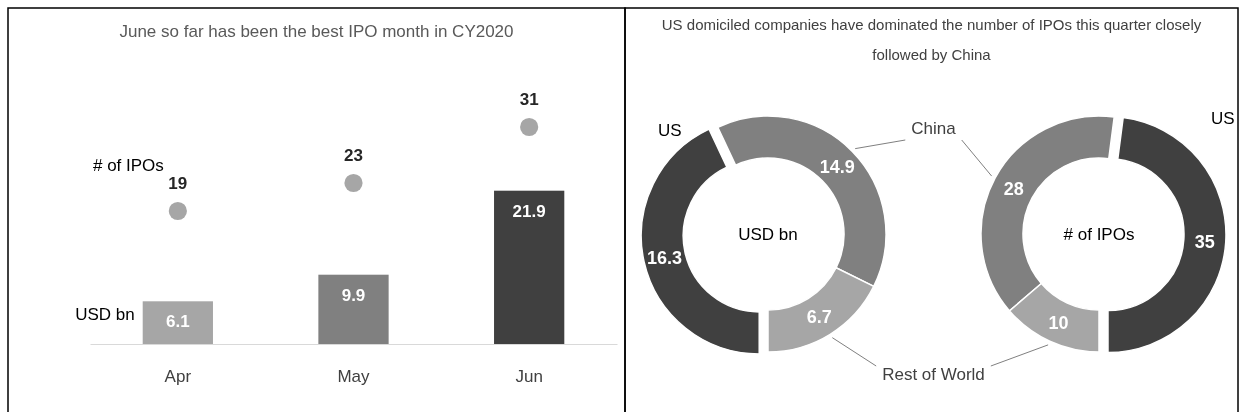 This screenshot has width=1246, height=412. Describe the element at coordinates (931, 39) in the screenshot. I see `chart-title: US domiciled companies have dominated the number of IPOs this quarter closely followed by China` at that location.